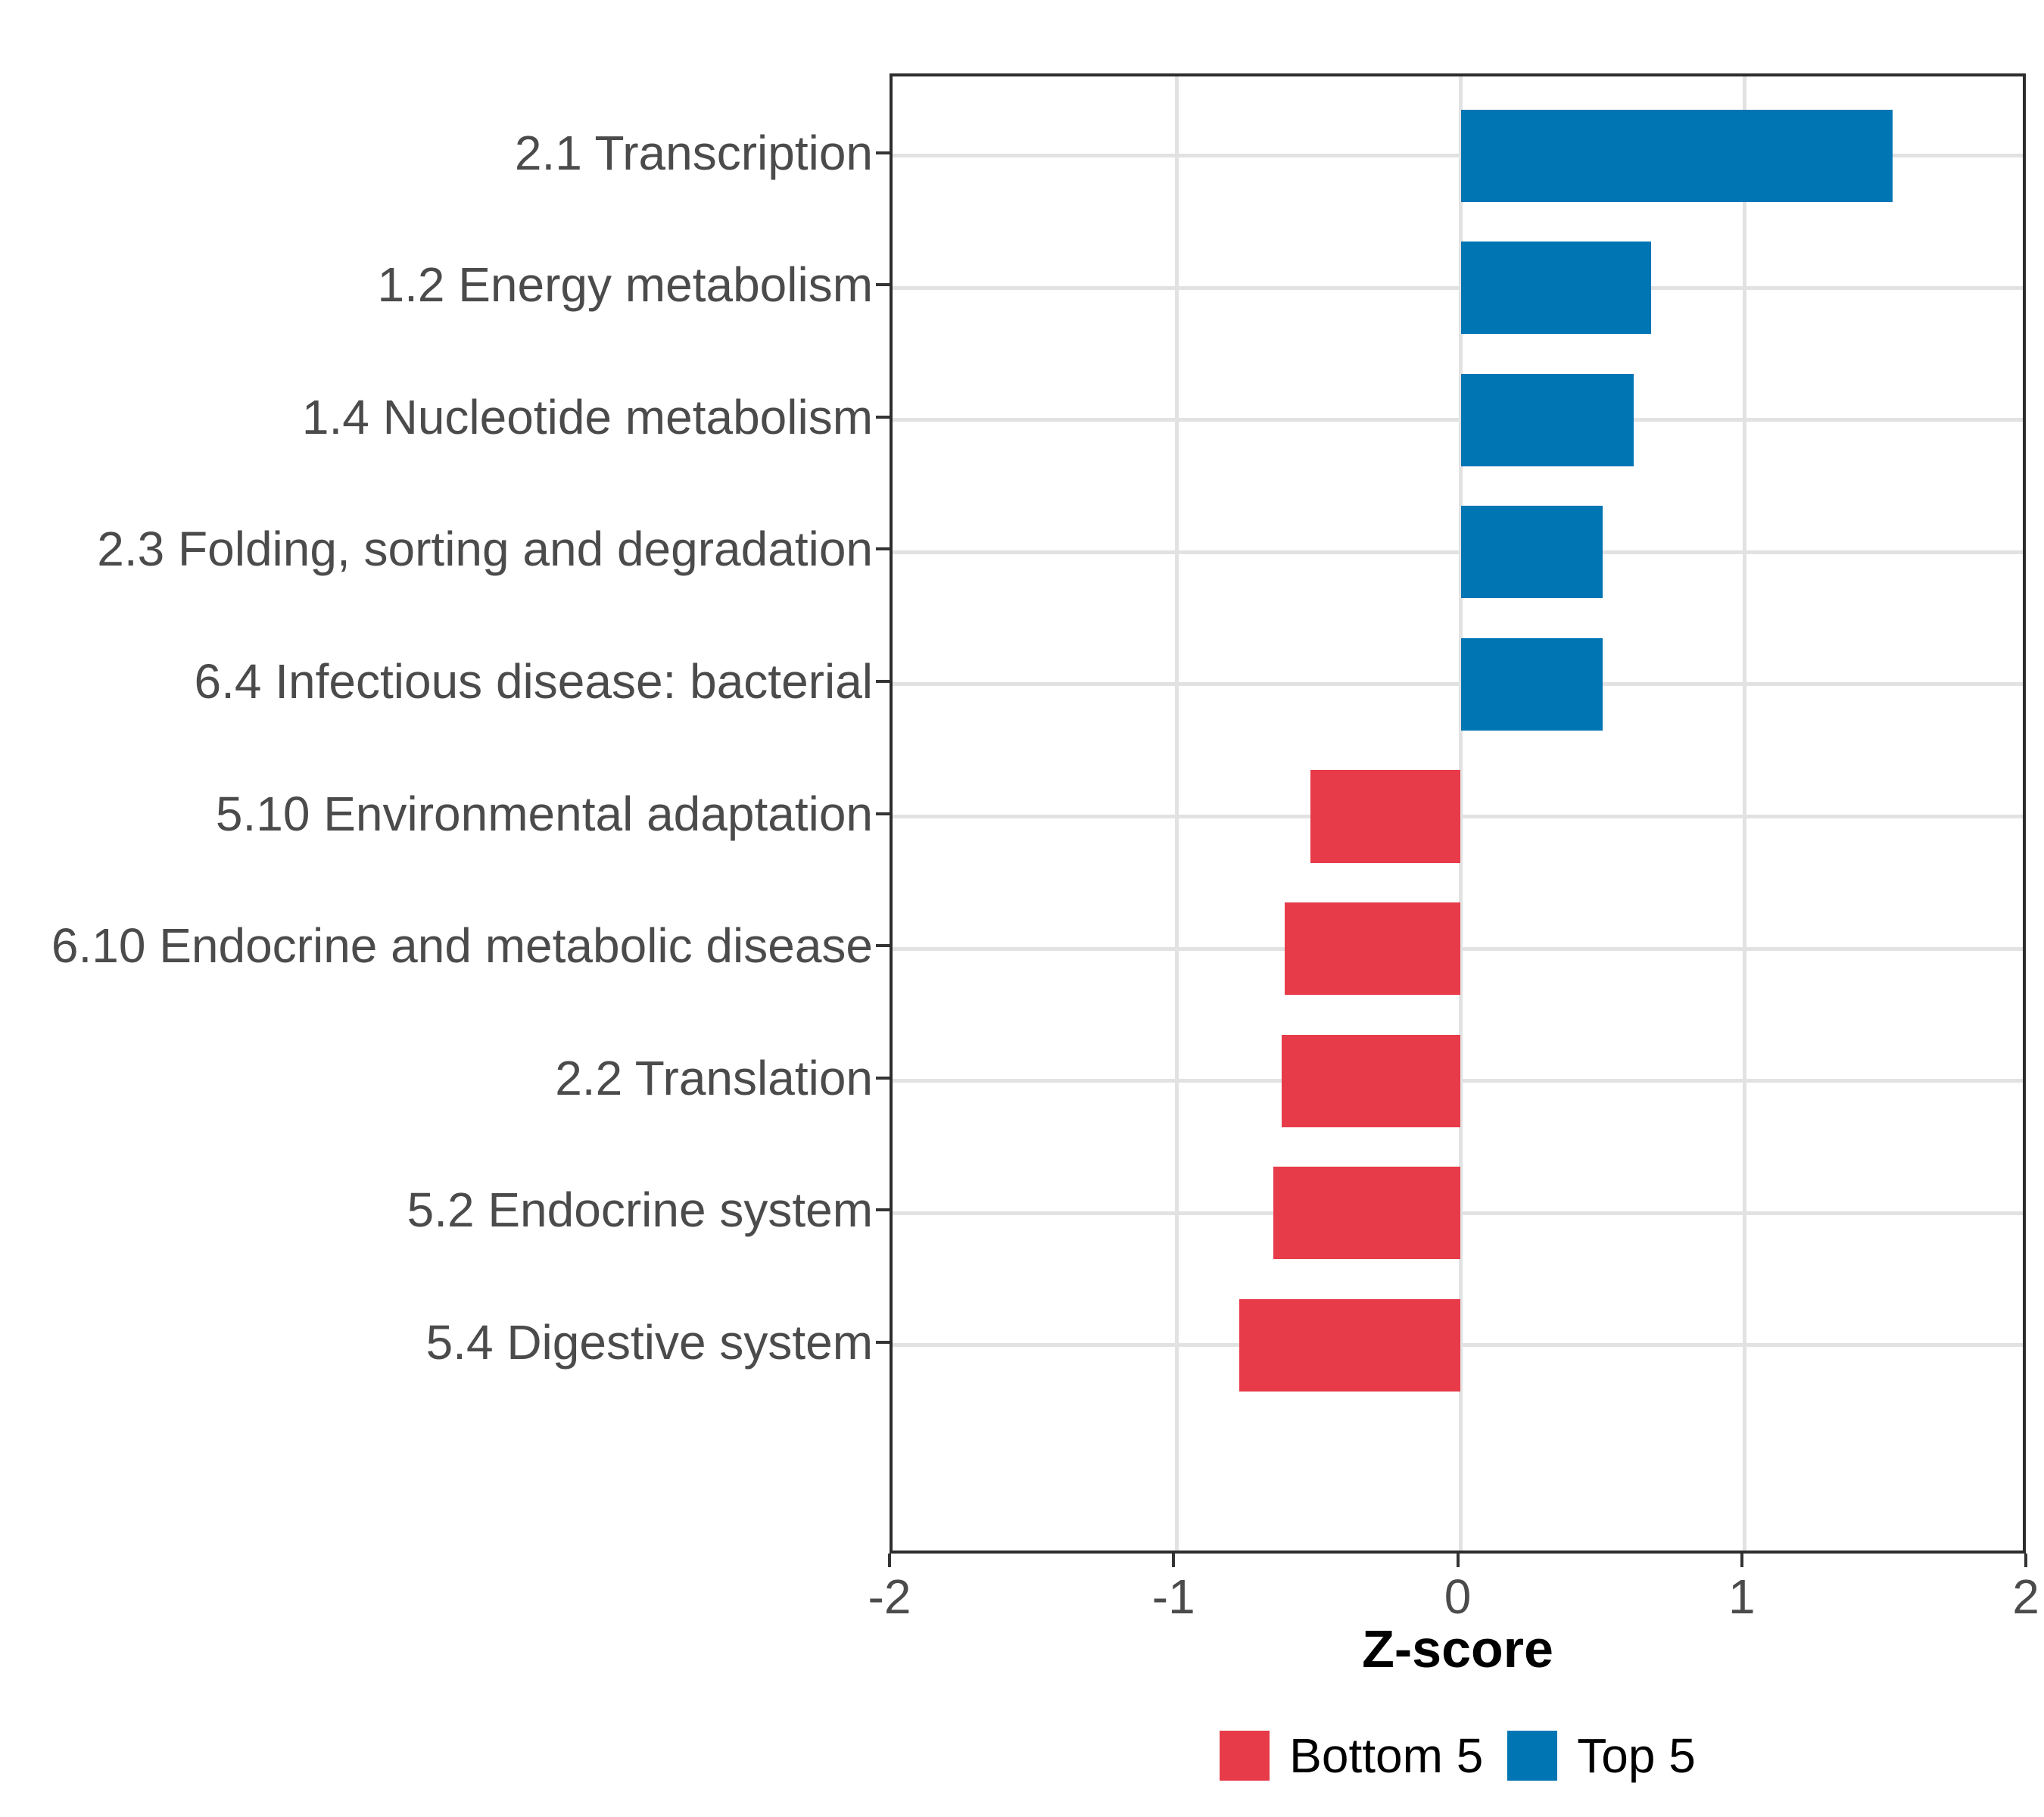 The width and height of the screenshot is (2044, 1817). Describe the element at coordinates (2025, 1596) in the screenshot. I see `x-tick-label-2: 2` at that location.